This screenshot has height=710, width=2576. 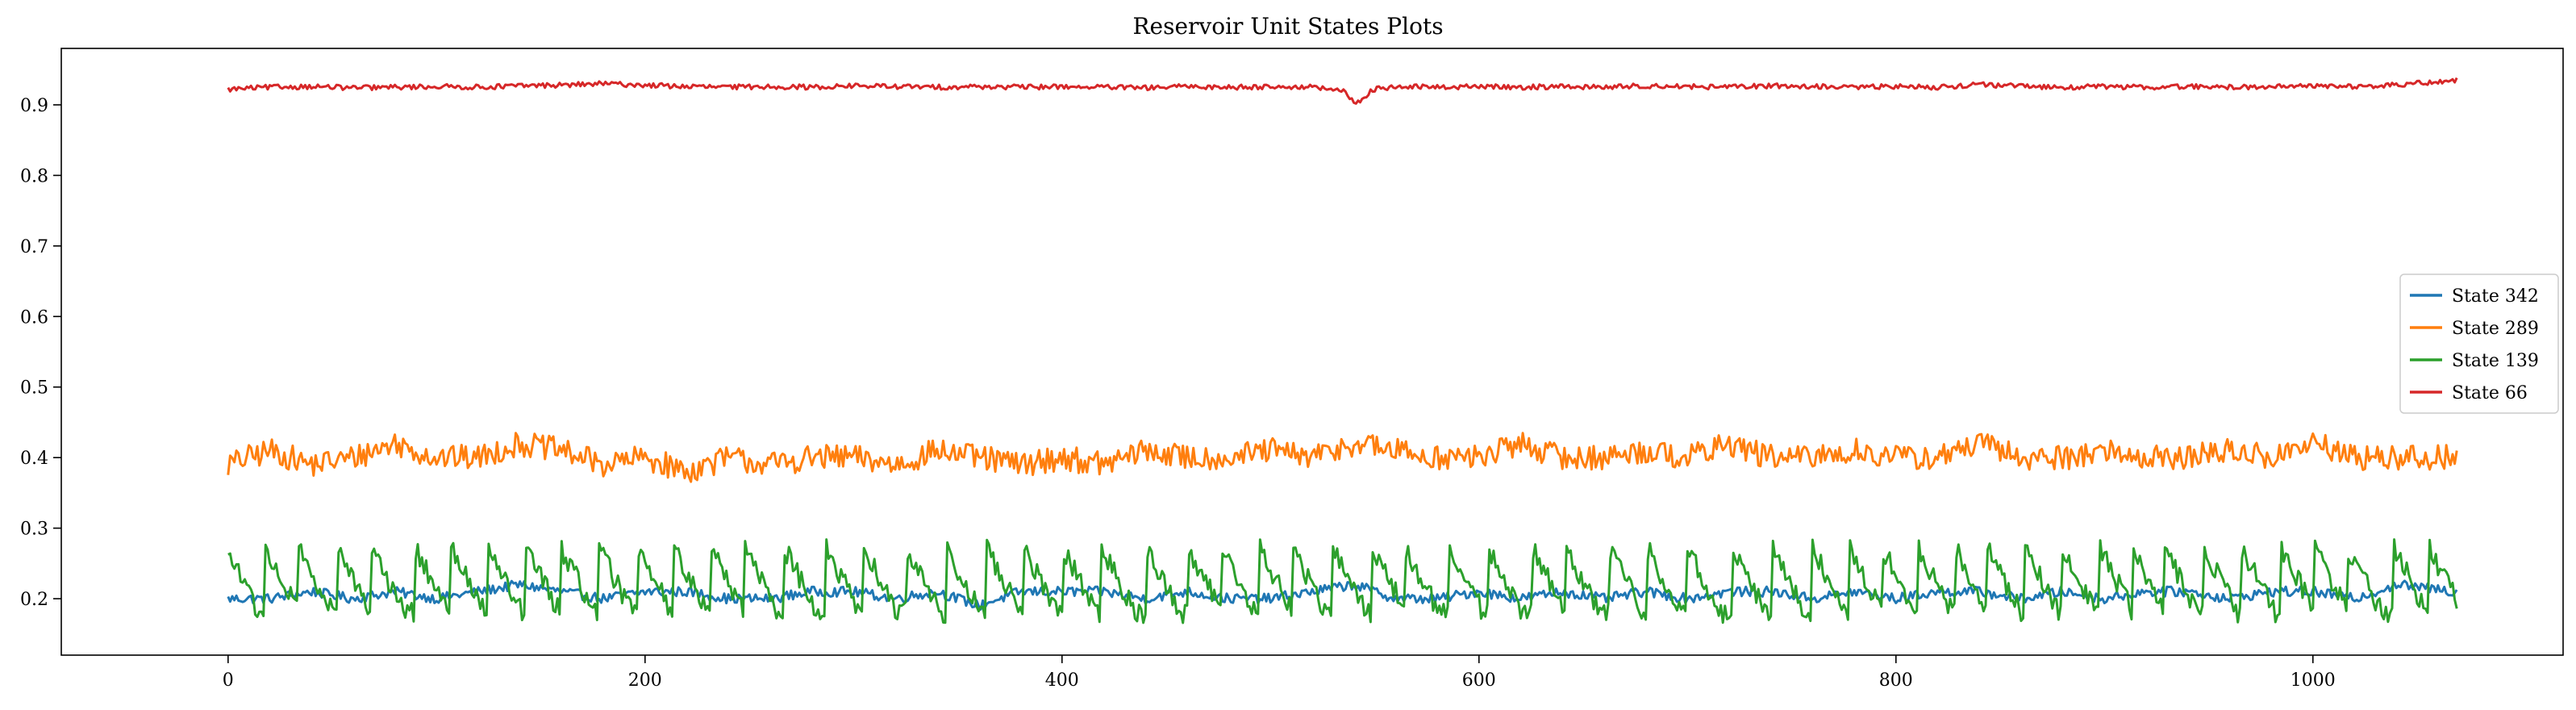 What do you see at coordinates (228, 680) in the screenshot?
I see `x-tick-label: 0` at bounding box center [228, 680].